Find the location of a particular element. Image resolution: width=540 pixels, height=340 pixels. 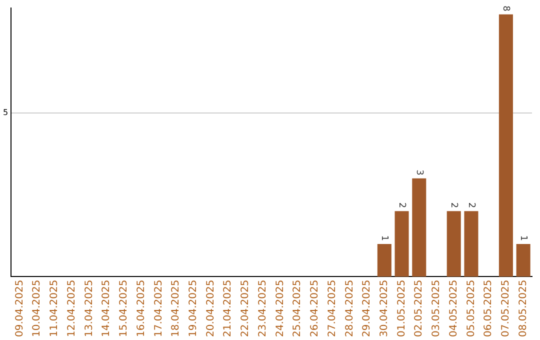

x-tick-label: 07.05.2025 is located at coordinates (506, 309).